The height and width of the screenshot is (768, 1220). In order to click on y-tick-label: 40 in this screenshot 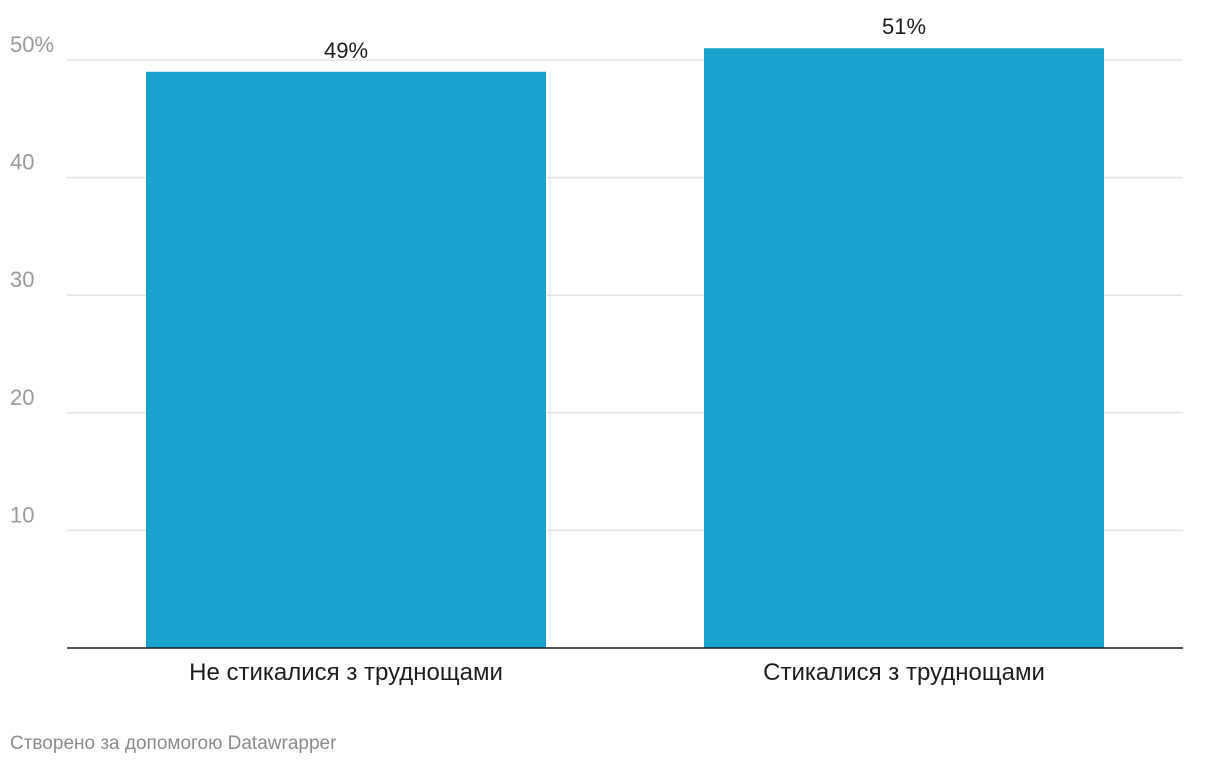, I will do `click(22, 162)`.